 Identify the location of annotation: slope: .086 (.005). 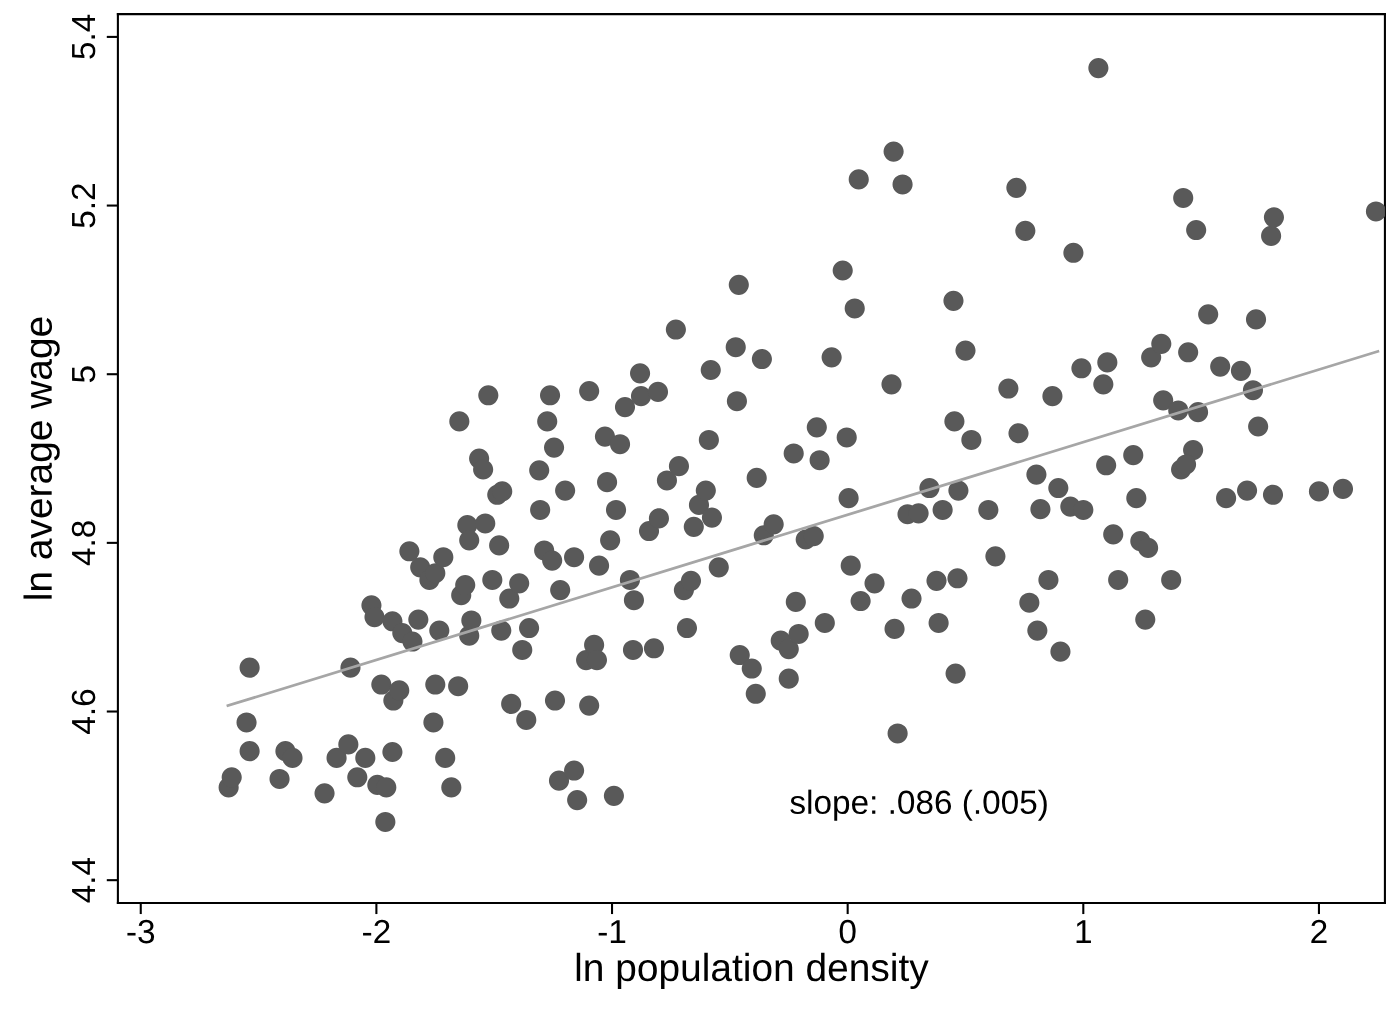
(918, 805).